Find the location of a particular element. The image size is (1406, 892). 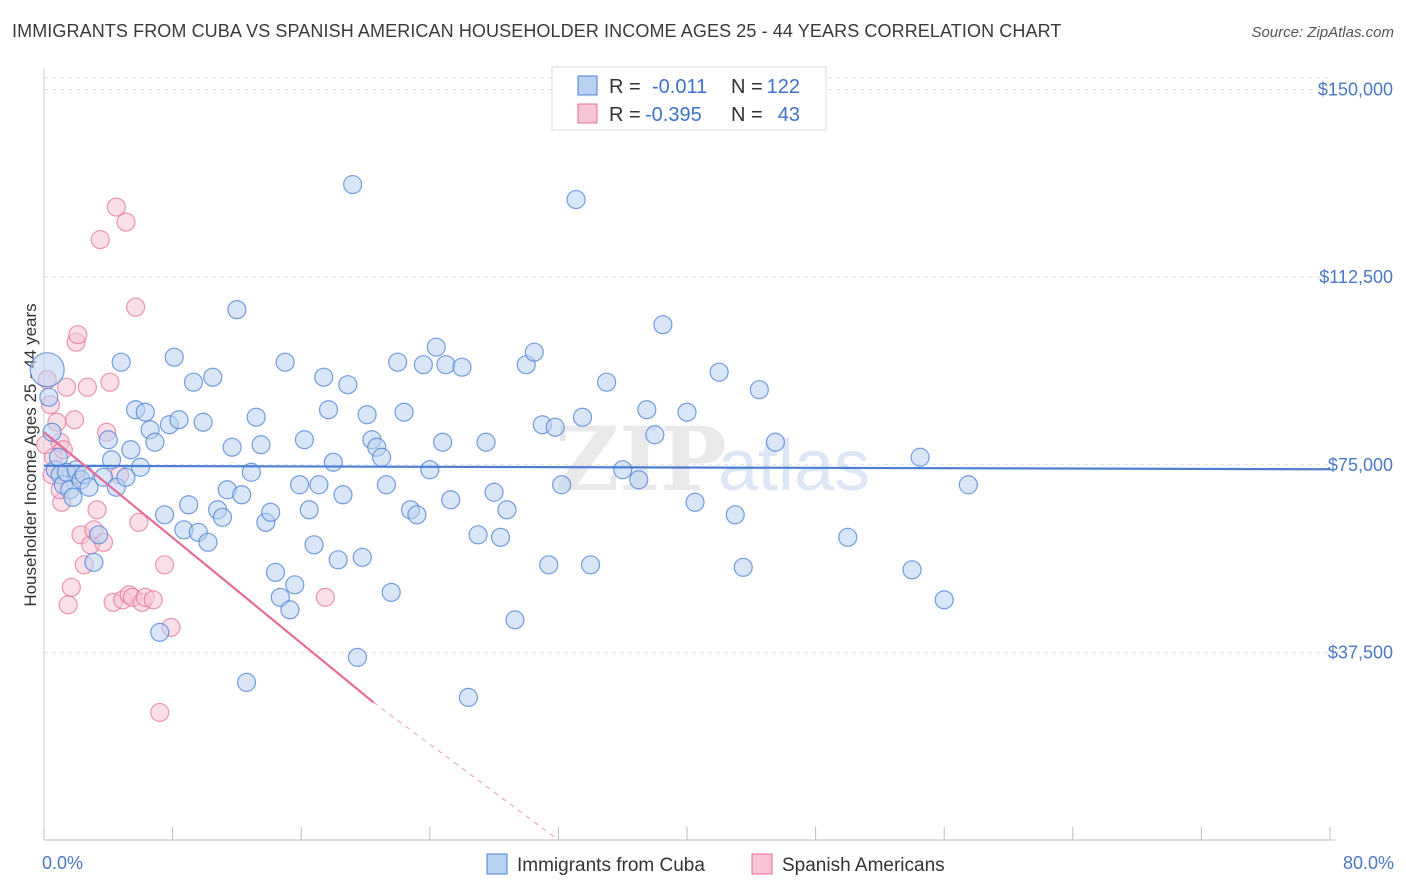

watermark-atlas: atlas is located at coordinates (794, 466).